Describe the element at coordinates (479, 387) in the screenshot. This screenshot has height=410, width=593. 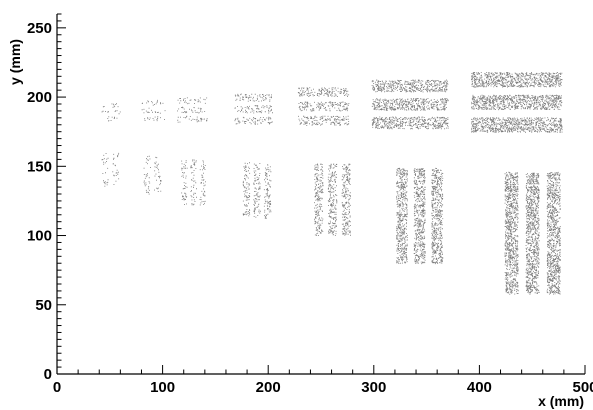
I see `x-tick-label: 400` at that location.